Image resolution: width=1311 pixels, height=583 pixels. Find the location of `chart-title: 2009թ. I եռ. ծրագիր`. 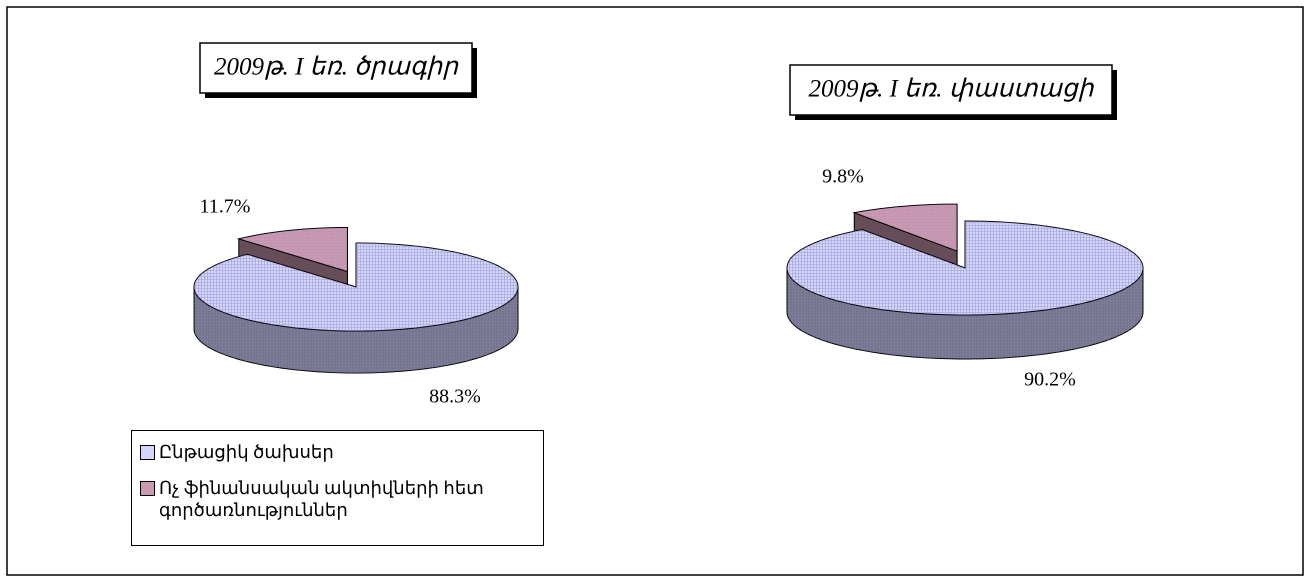

chart-title: 2009թ. I եռ. ծրագիր is located at coordinates (336, 67).